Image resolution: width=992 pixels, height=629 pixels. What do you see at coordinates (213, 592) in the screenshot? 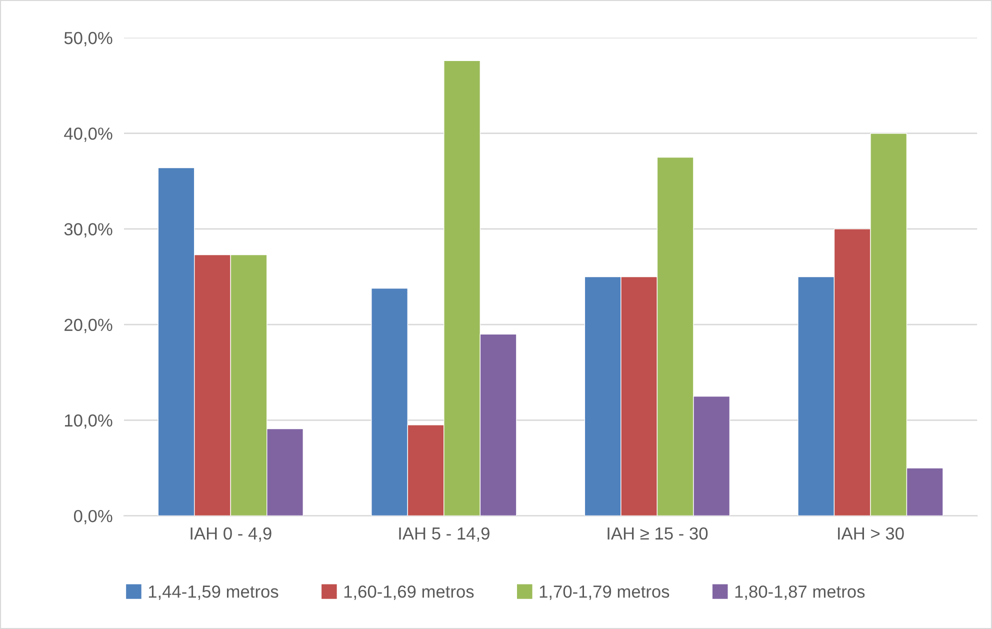
I see `legend-label: 1,44-1,59 metros` at bounding box center [213, 592].